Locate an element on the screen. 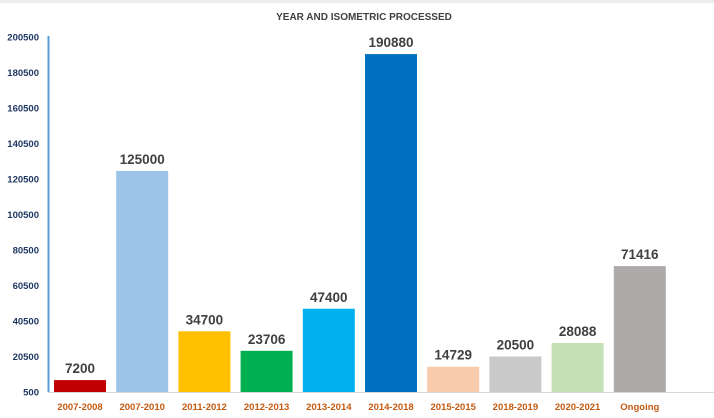 Image resolution: width=714 pixels, height=418 pixels. x-tick-label: 2020-2021 is located at coordinates (578, 407).